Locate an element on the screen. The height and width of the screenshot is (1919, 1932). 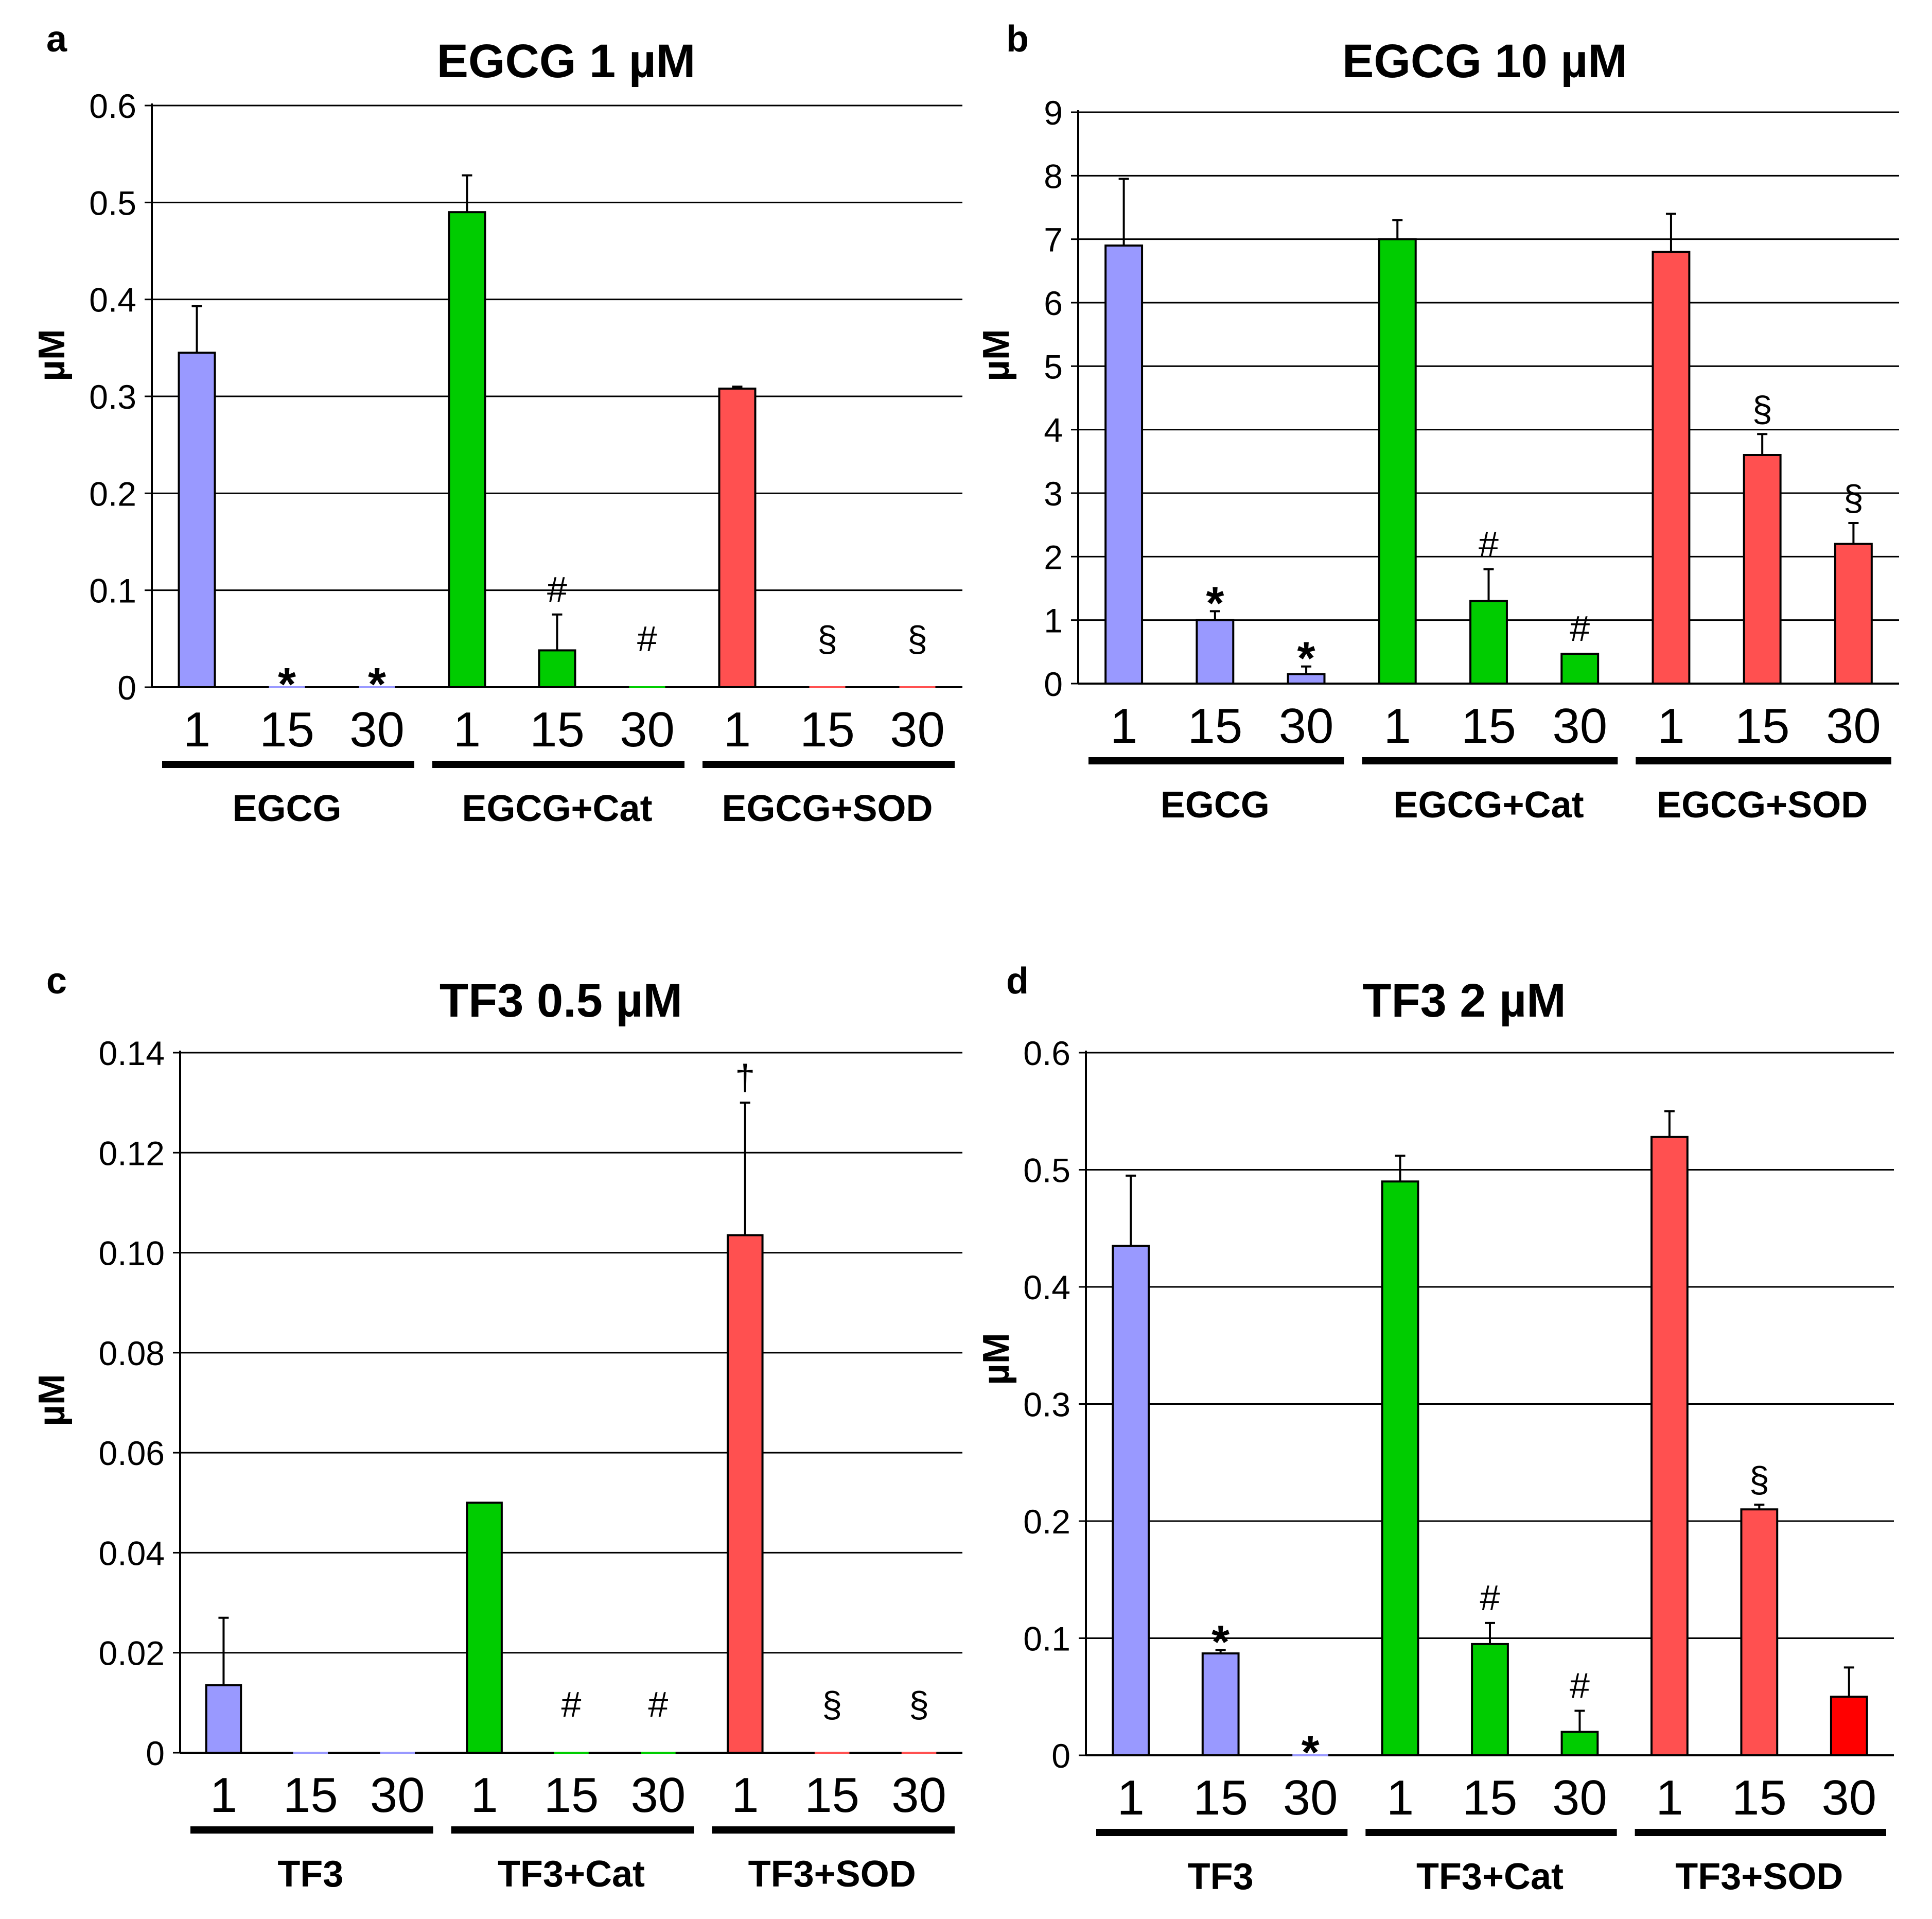
y-tick-label: 7 is located at coordinates (1053, 240).